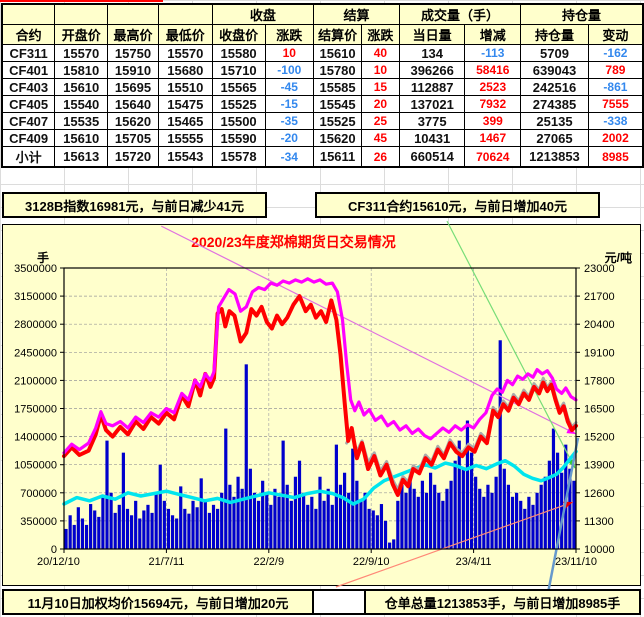 Image resolution: width=644 pixels, height=617 pixels. Describe the element at coordinates (133, 87) in the screenshot. I see `table-cell: 15695` at that location.